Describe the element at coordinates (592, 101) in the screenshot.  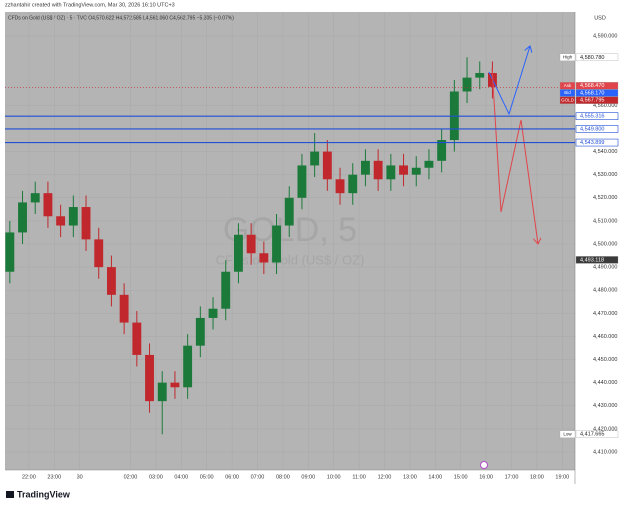
I see `price-label: 4,567.795` at that location.